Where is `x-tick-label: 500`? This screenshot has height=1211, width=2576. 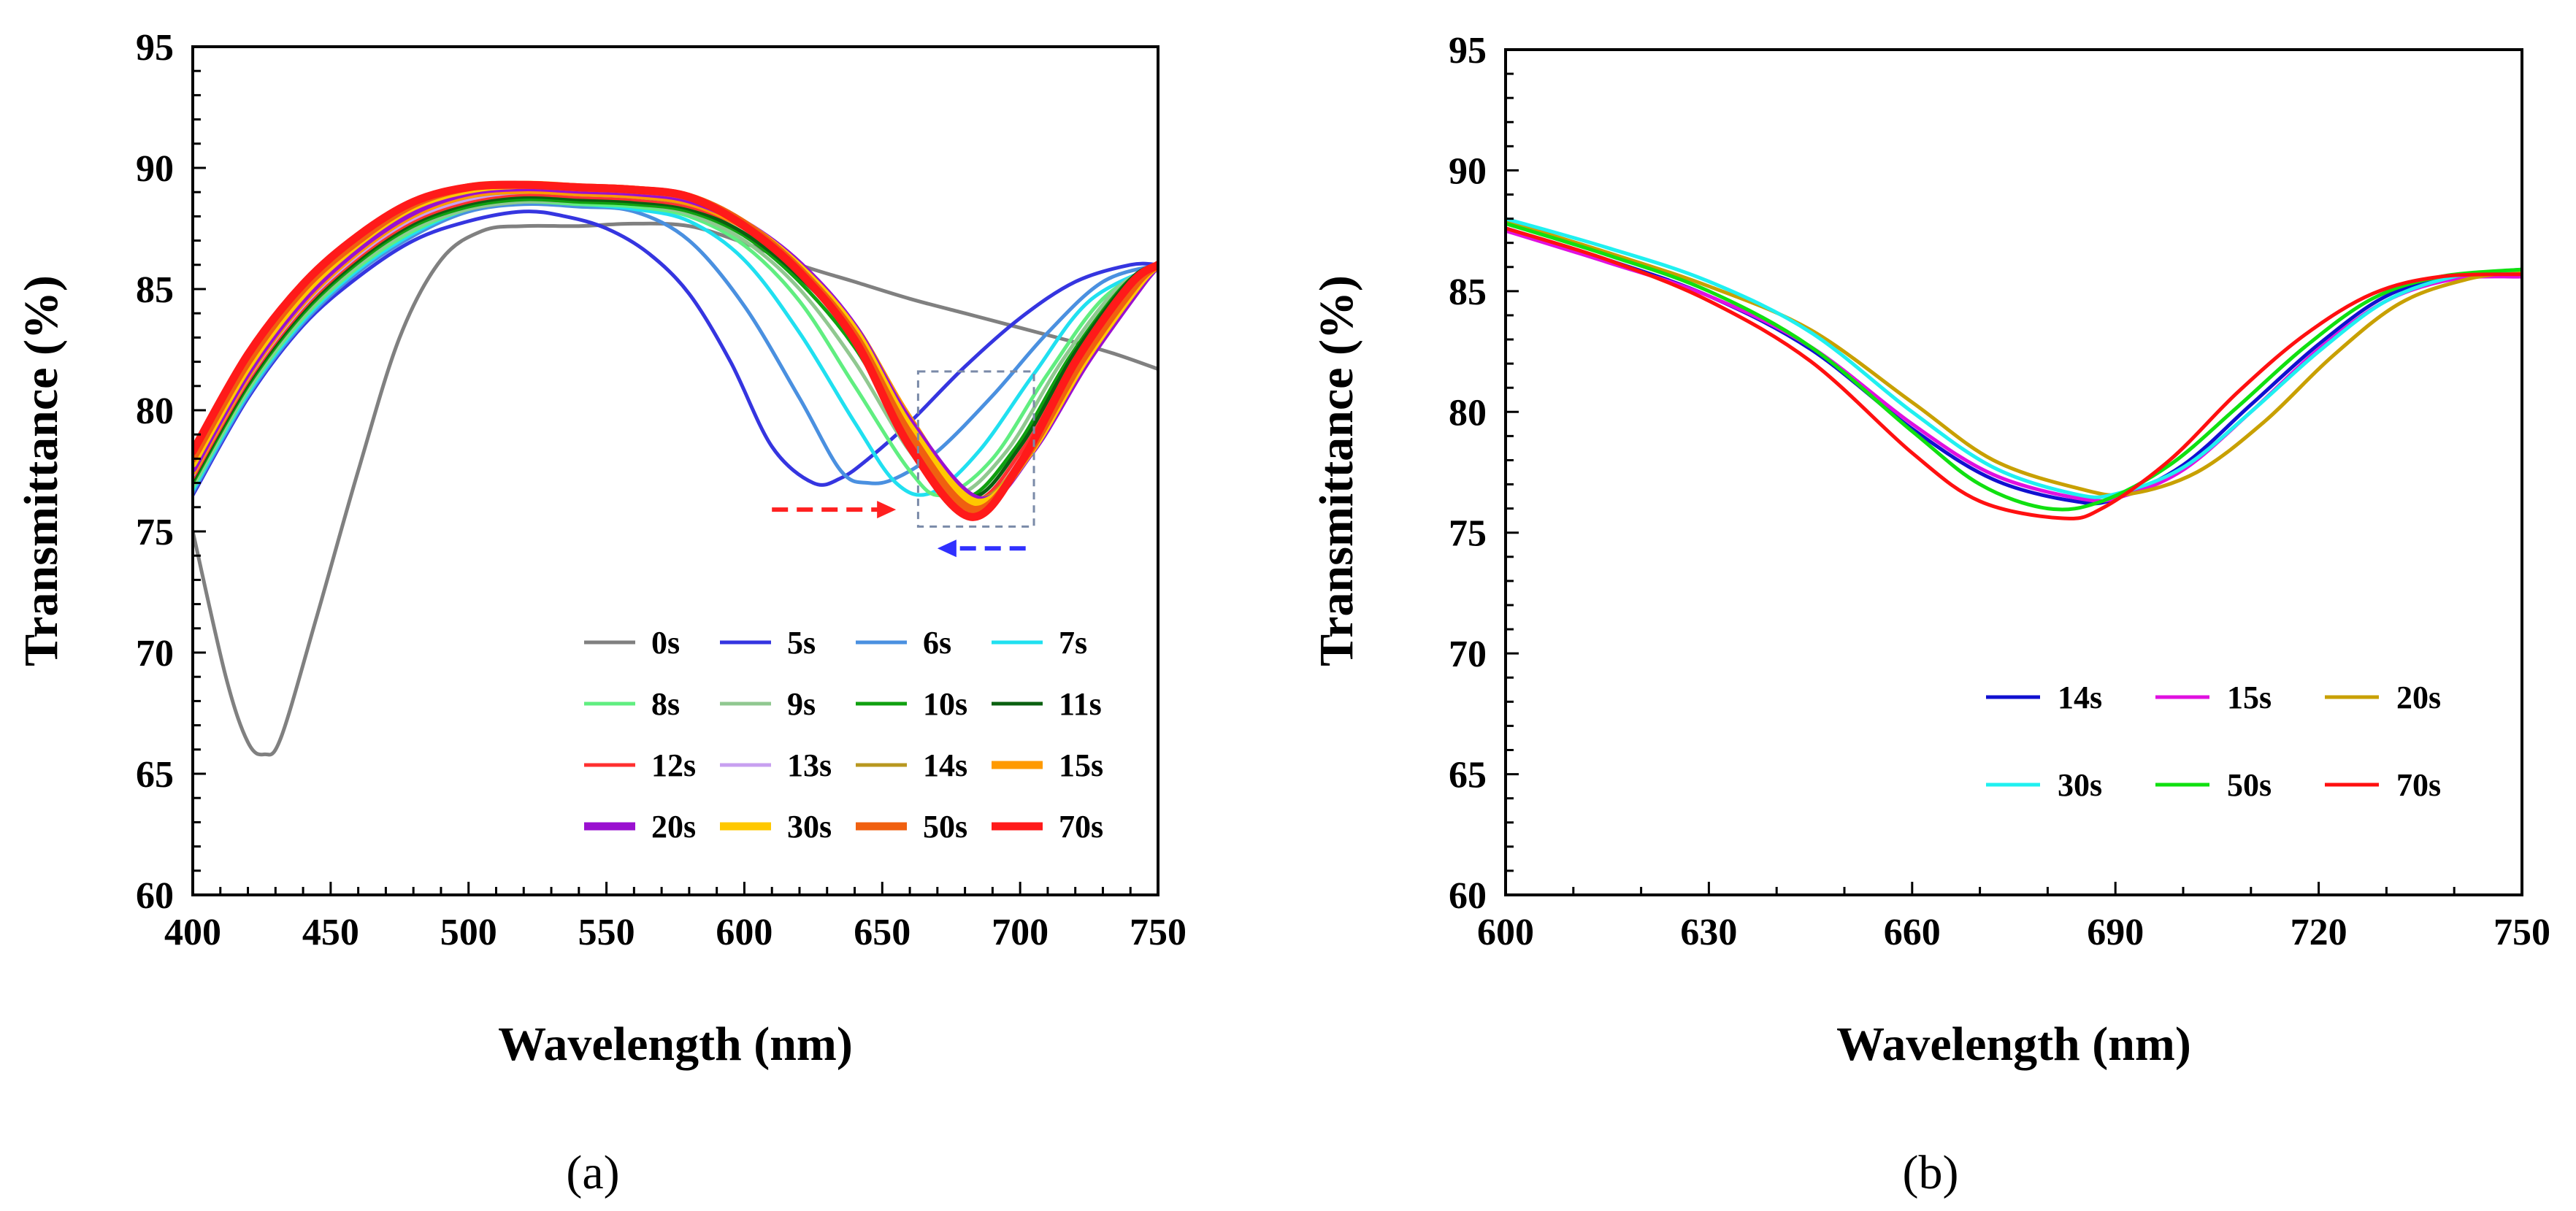 x-tick-label: 500 is located at coordinates (468, 932).